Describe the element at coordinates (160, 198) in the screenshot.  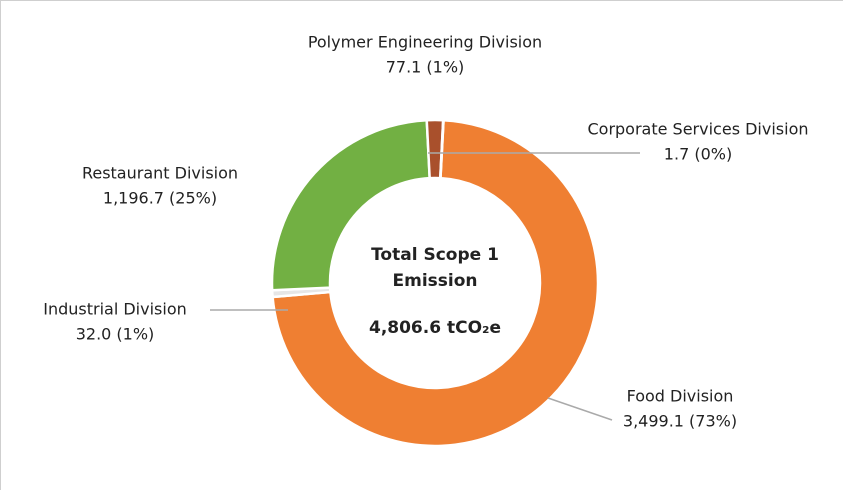
I see `value-label: 1,196.7 (25%)` at that location.